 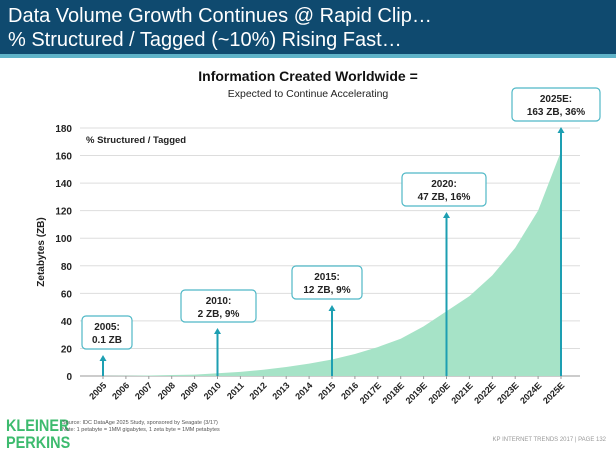 I want to click on annotation-year: 2015:, so click(x=327, y=277).